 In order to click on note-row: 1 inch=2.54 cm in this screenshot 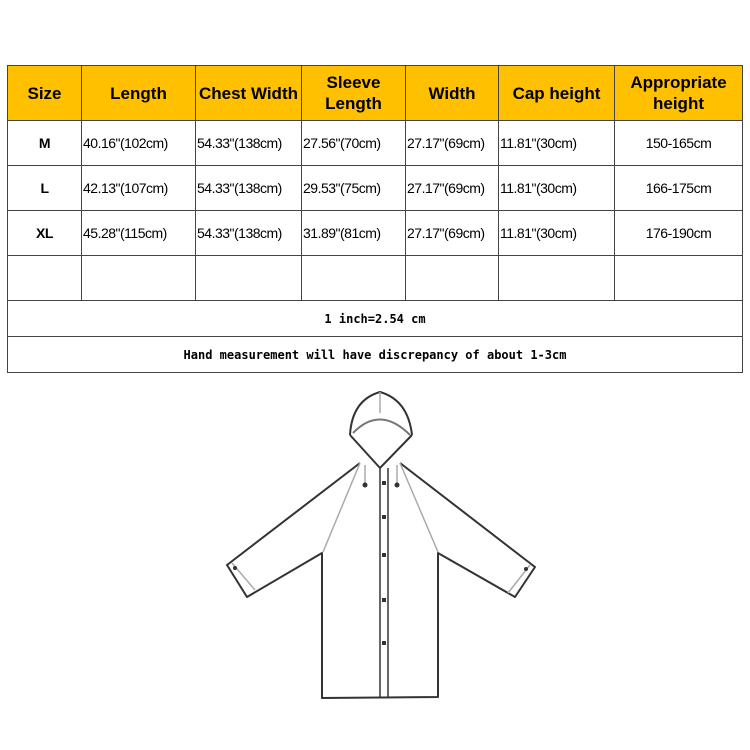, I will do `click(375, 318)`.